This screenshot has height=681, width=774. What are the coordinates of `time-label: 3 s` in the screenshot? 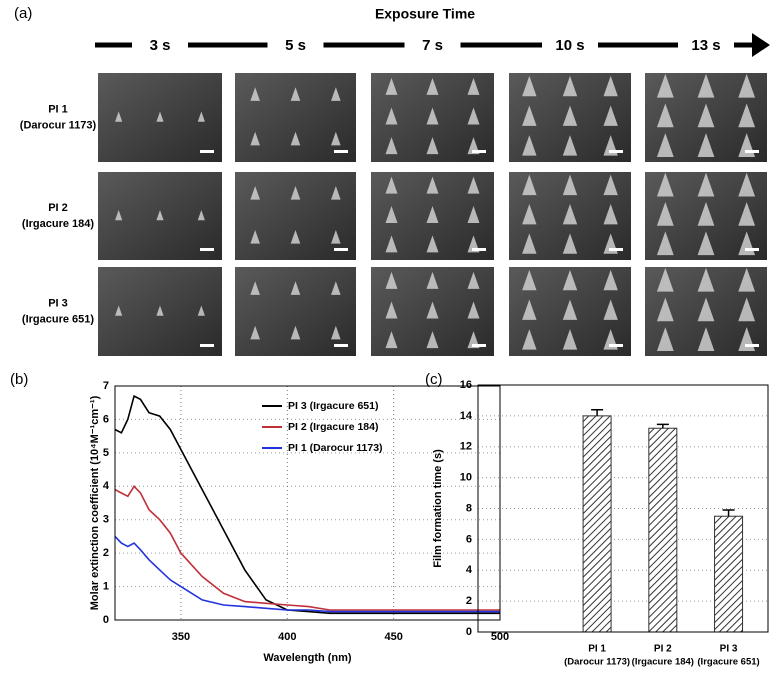 It's located at (160, 45).